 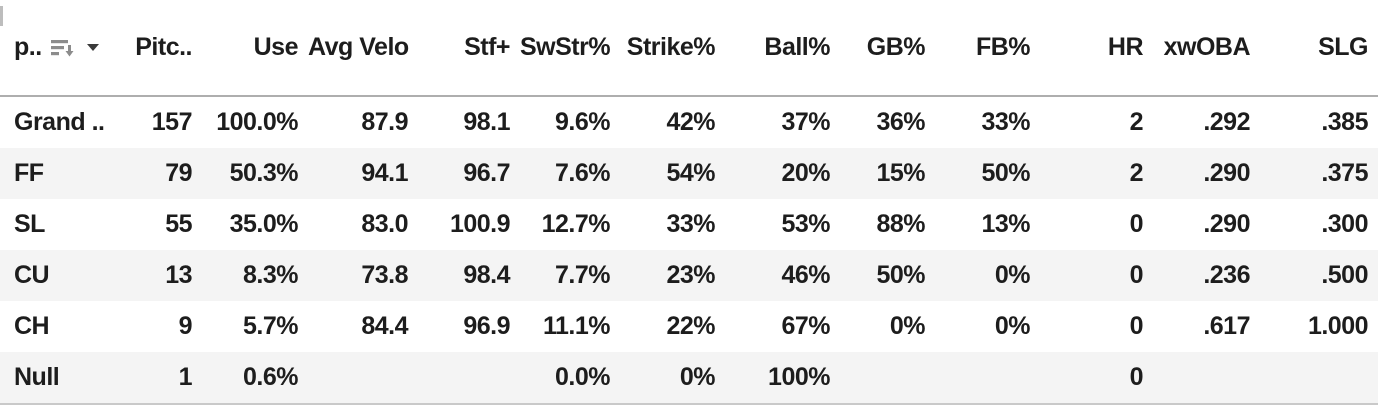 What do you see at coordinates (987, 48) in the screenshot?
I see `column-header-fb: FB%` at bounding box center [987, 48].